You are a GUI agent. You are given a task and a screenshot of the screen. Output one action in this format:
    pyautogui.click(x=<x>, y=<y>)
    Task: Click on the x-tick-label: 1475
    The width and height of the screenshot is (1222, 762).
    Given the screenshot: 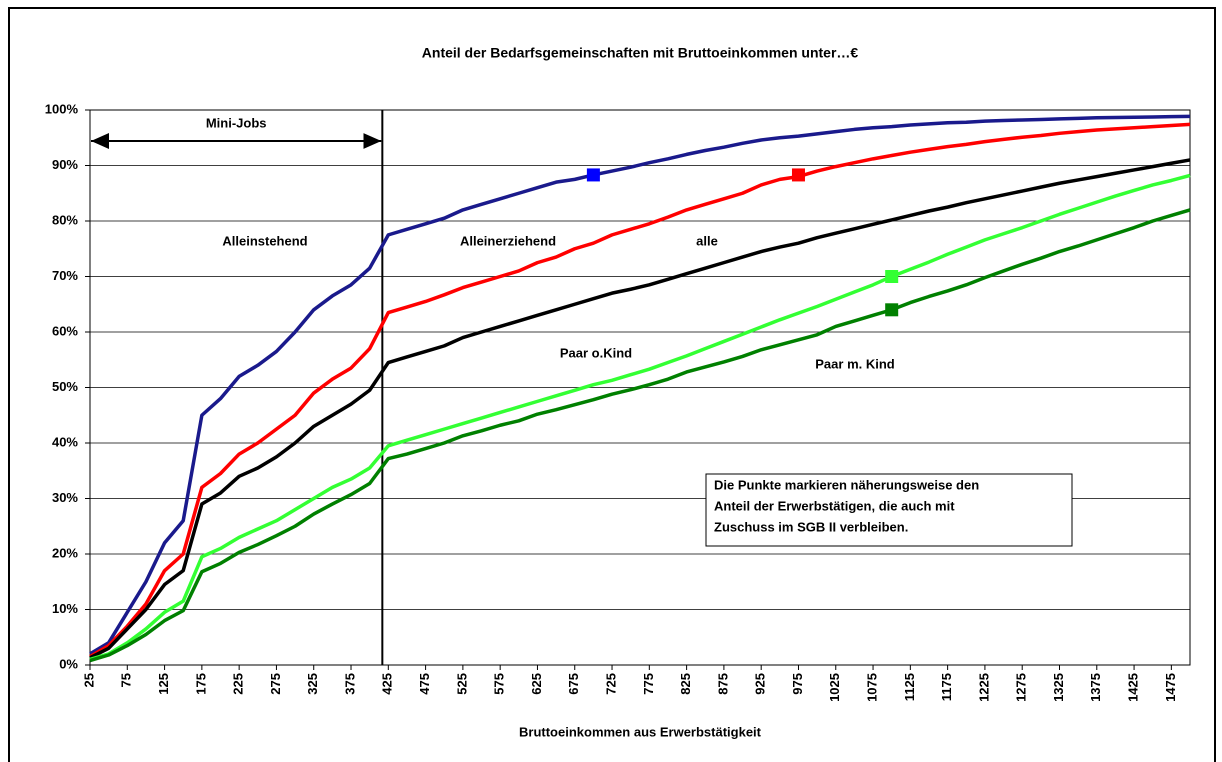 What is the action you would take?
    pyautogui.click(x=1170, y=687)
    